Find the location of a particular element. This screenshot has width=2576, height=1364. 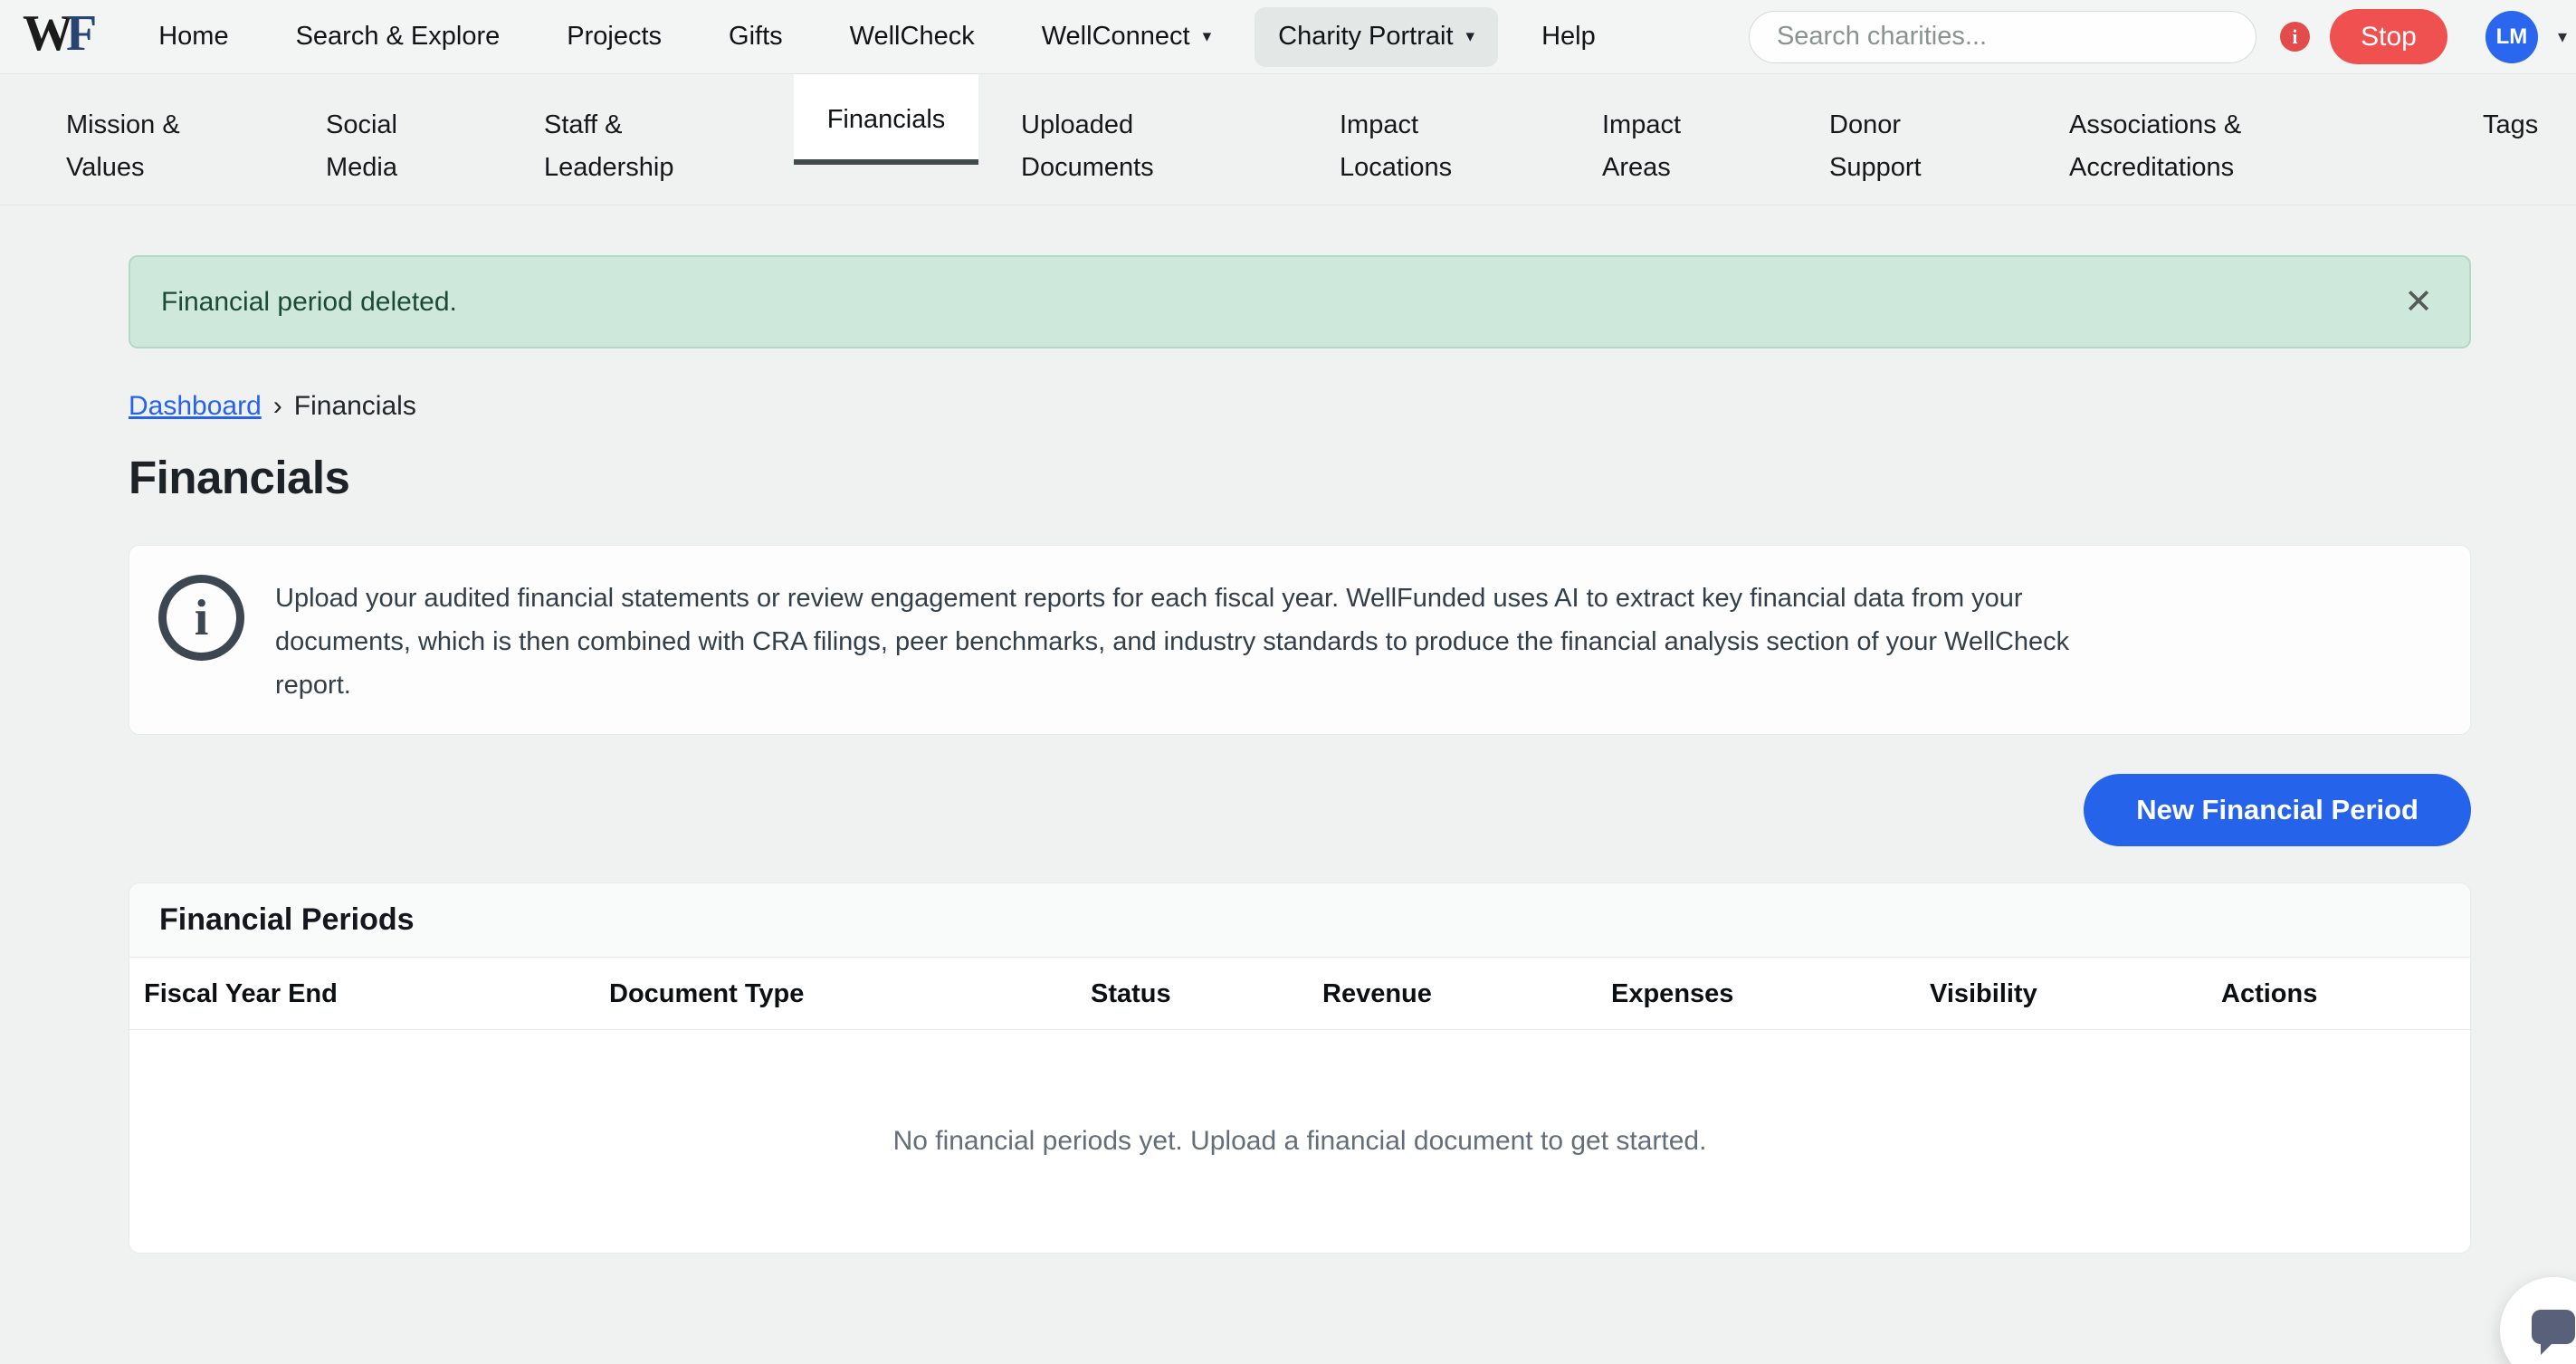

chat-bubble-icon is located at coordinates (2554, 1332).